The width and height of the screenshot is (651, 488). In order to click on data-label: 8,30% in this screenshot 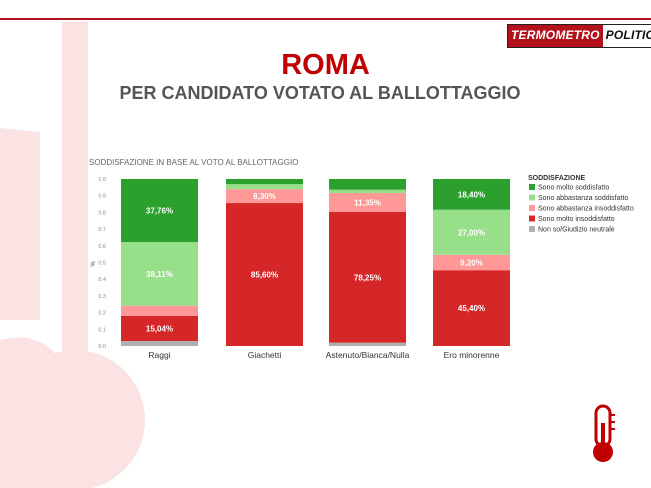, I will do `click(264, 196)`.